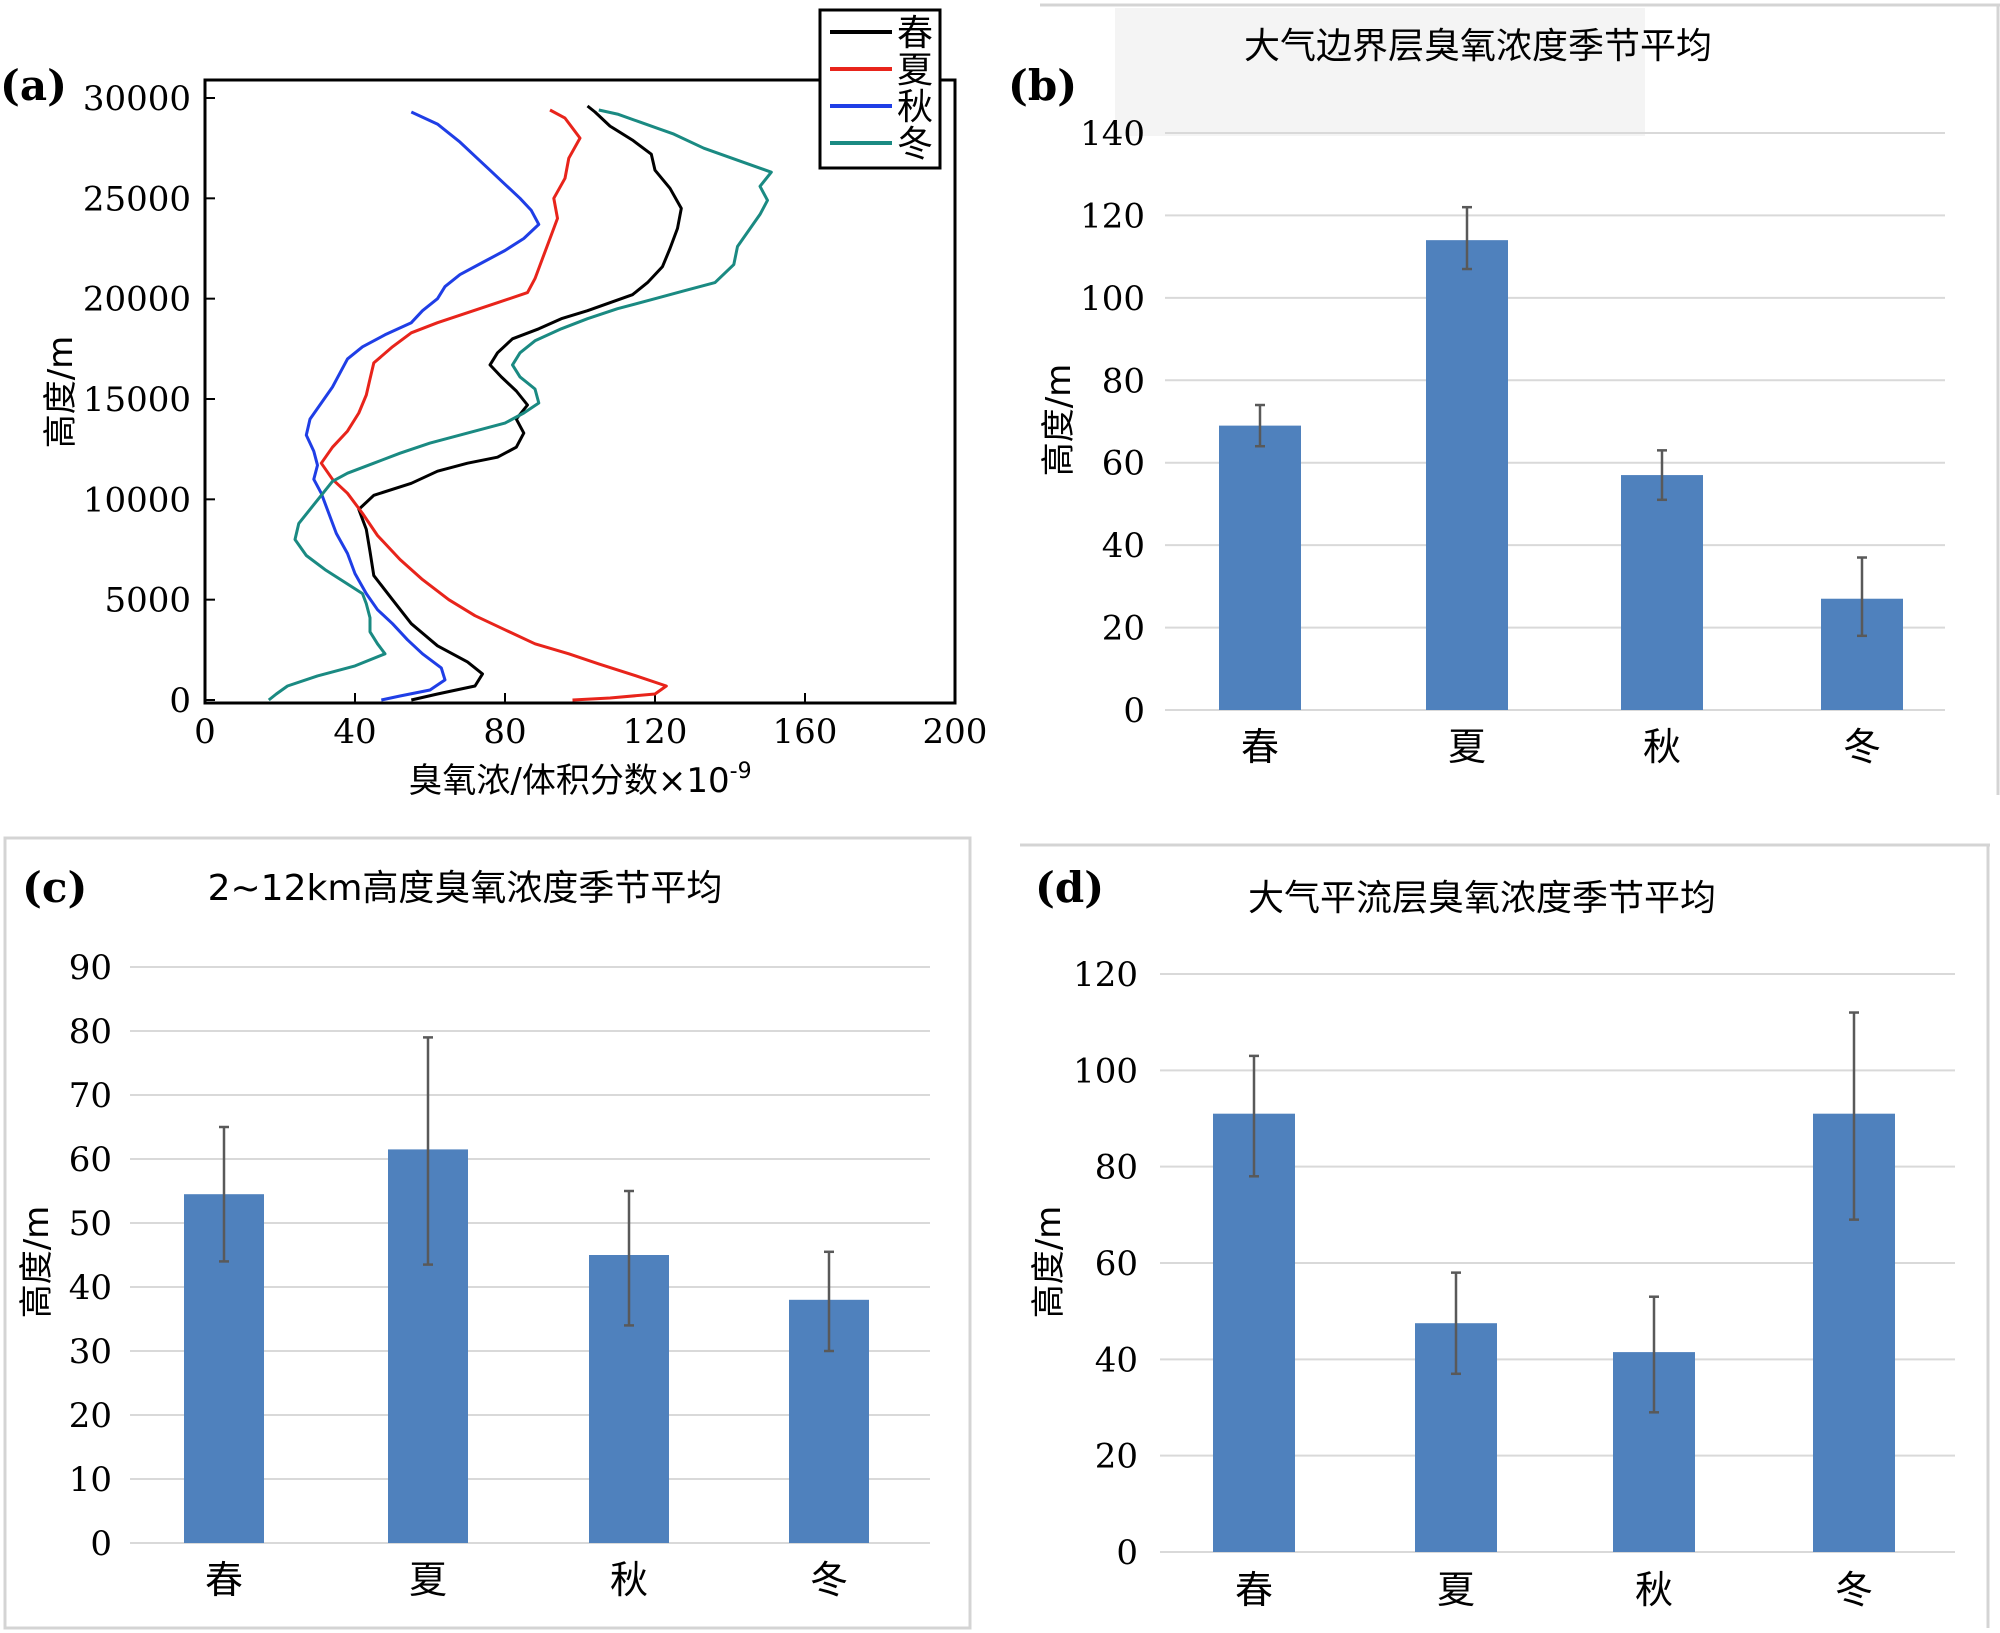  What do you see at coordinates (1380, 72) in the screenshot?
I see `title-background` at bounding box center [1380, 72].